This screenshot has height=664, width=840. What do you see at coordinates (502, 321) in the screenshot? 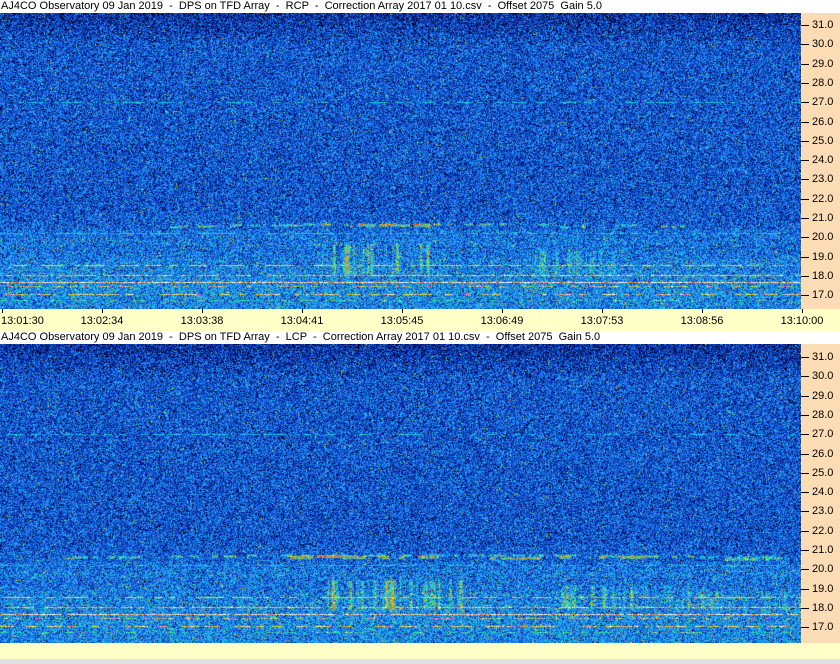
I see `time-tick-label: 13:06:49` at bounding box center [502, 321].